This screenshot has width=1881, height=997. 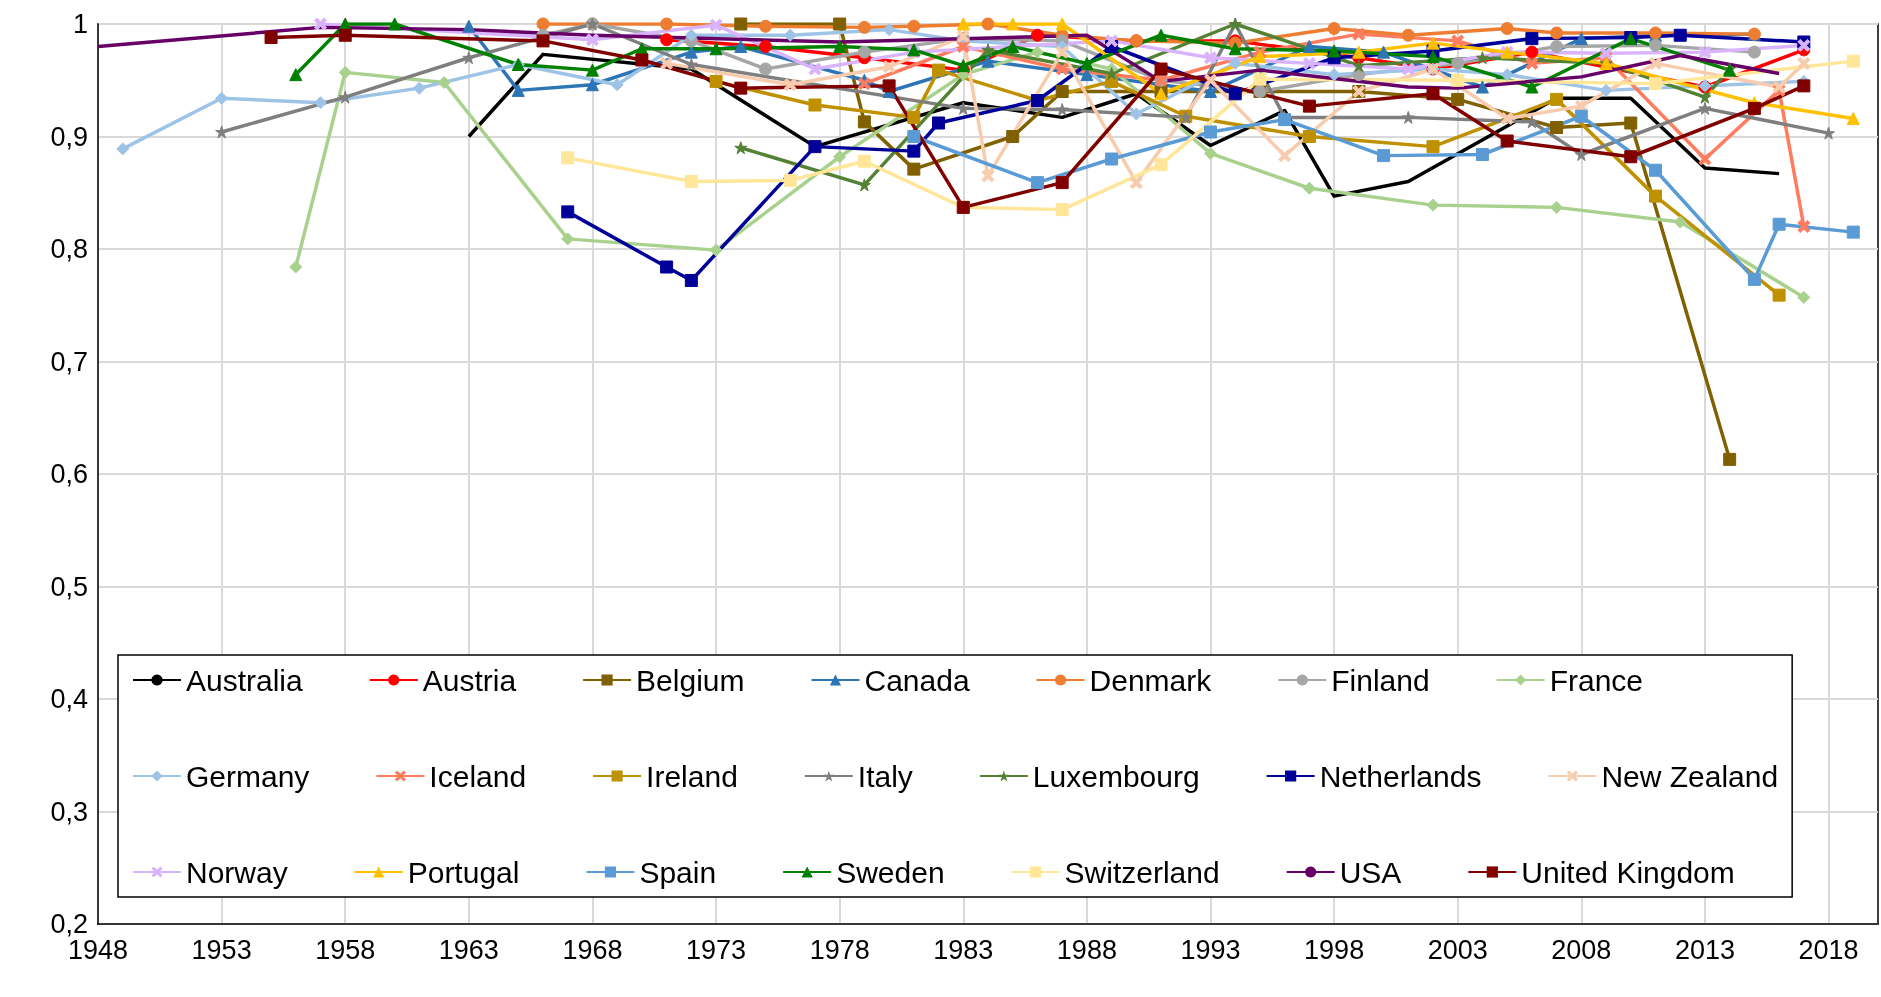 What do you see at coordinates (1334, 949) in the screenshot?
I see `x-tick-label: 1998` at bounding box center [1334, 949].